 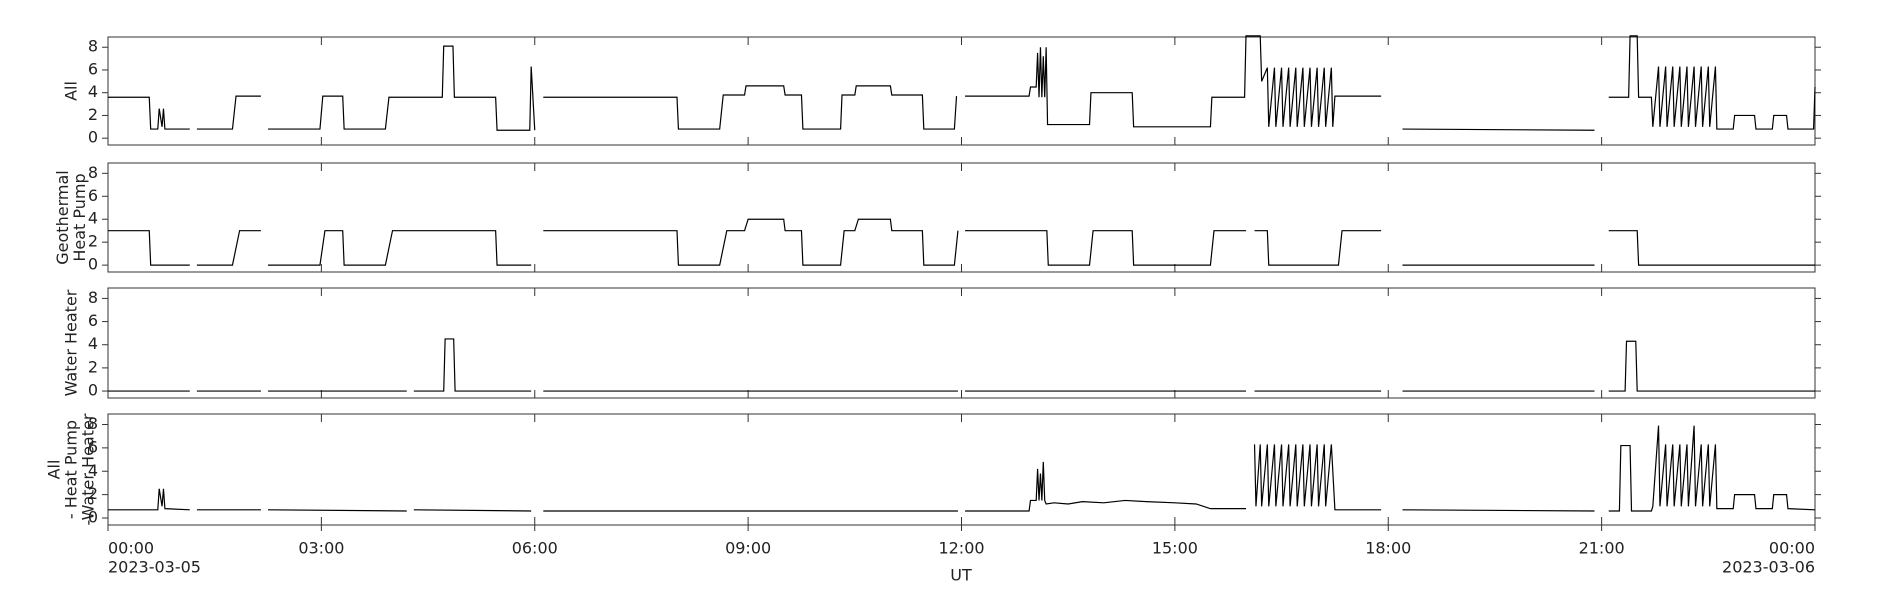 I want to click on x-tick-label: 21:00, so click(x=1602, y=548).